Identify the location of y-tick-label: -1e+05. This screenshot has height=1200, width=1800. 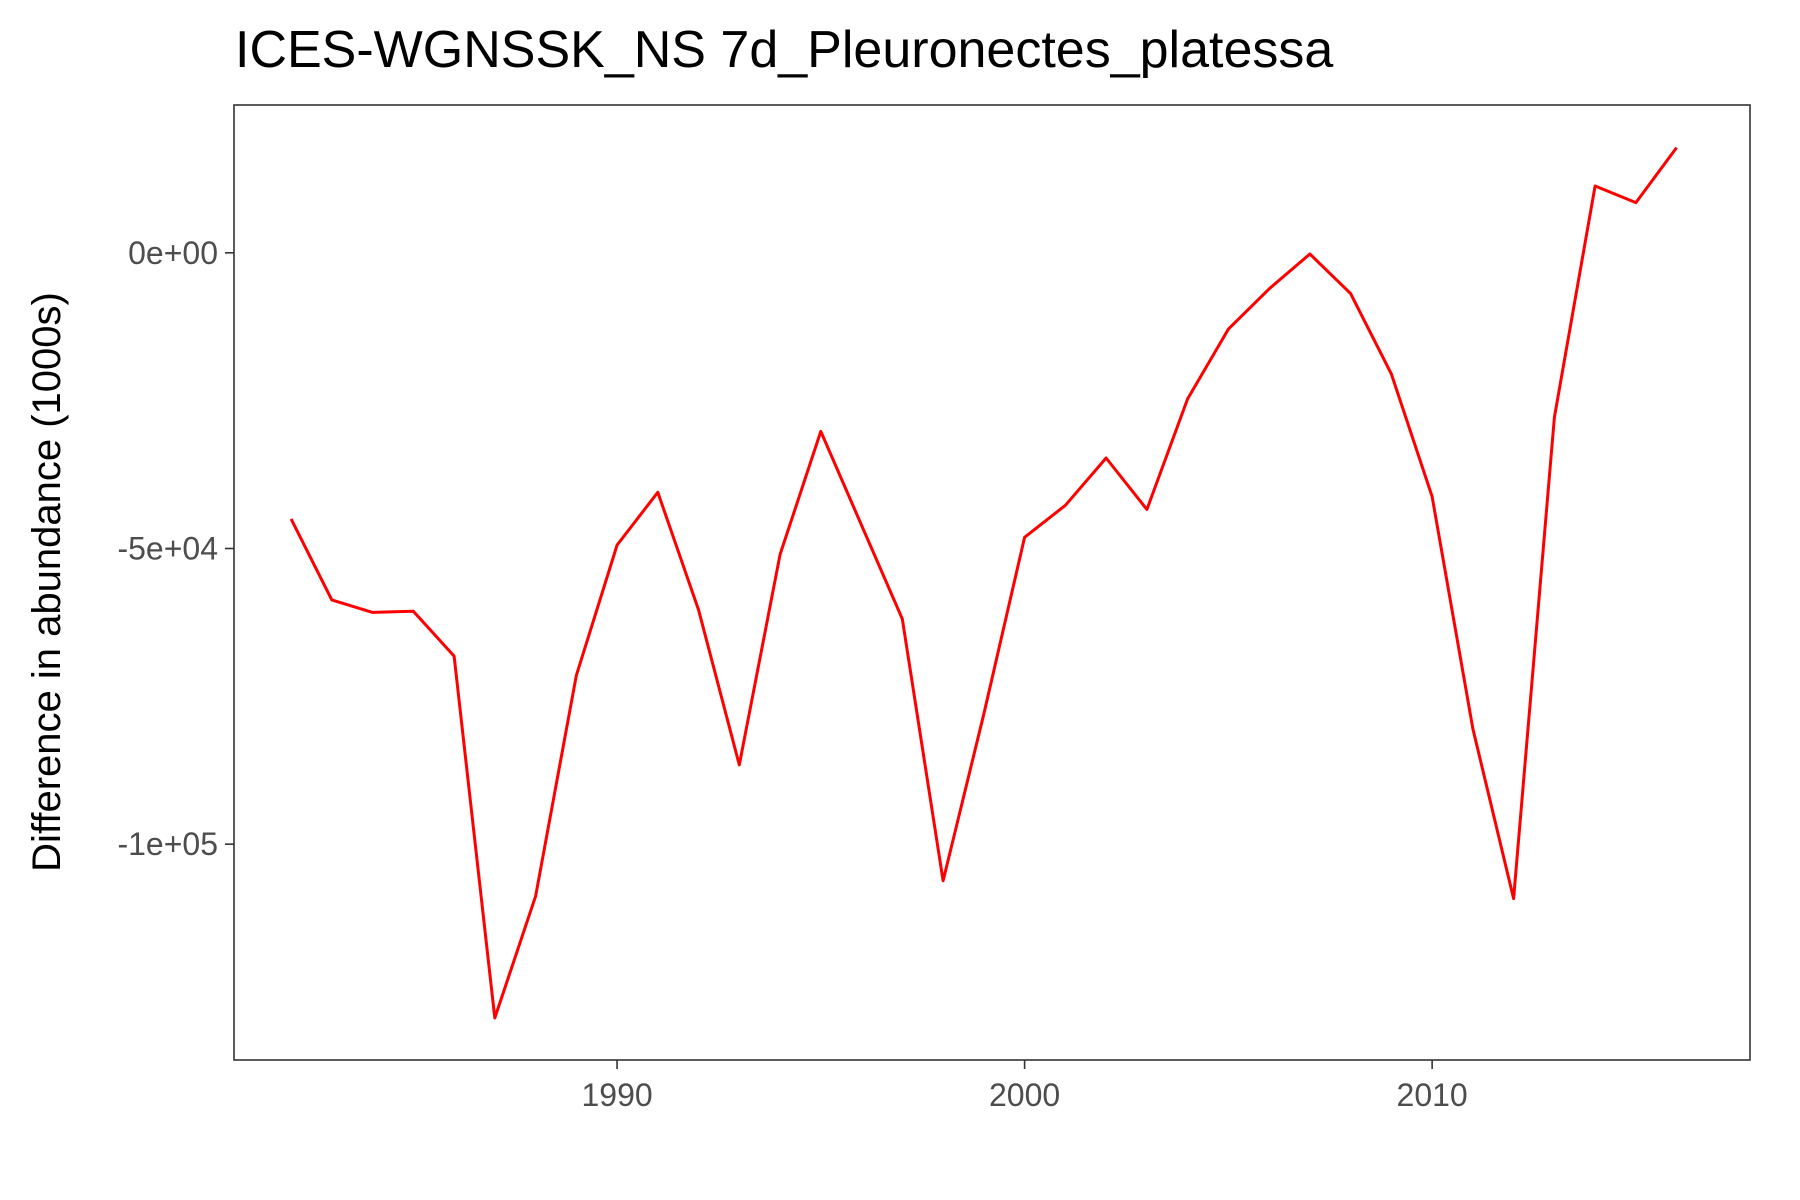
(167, 844).